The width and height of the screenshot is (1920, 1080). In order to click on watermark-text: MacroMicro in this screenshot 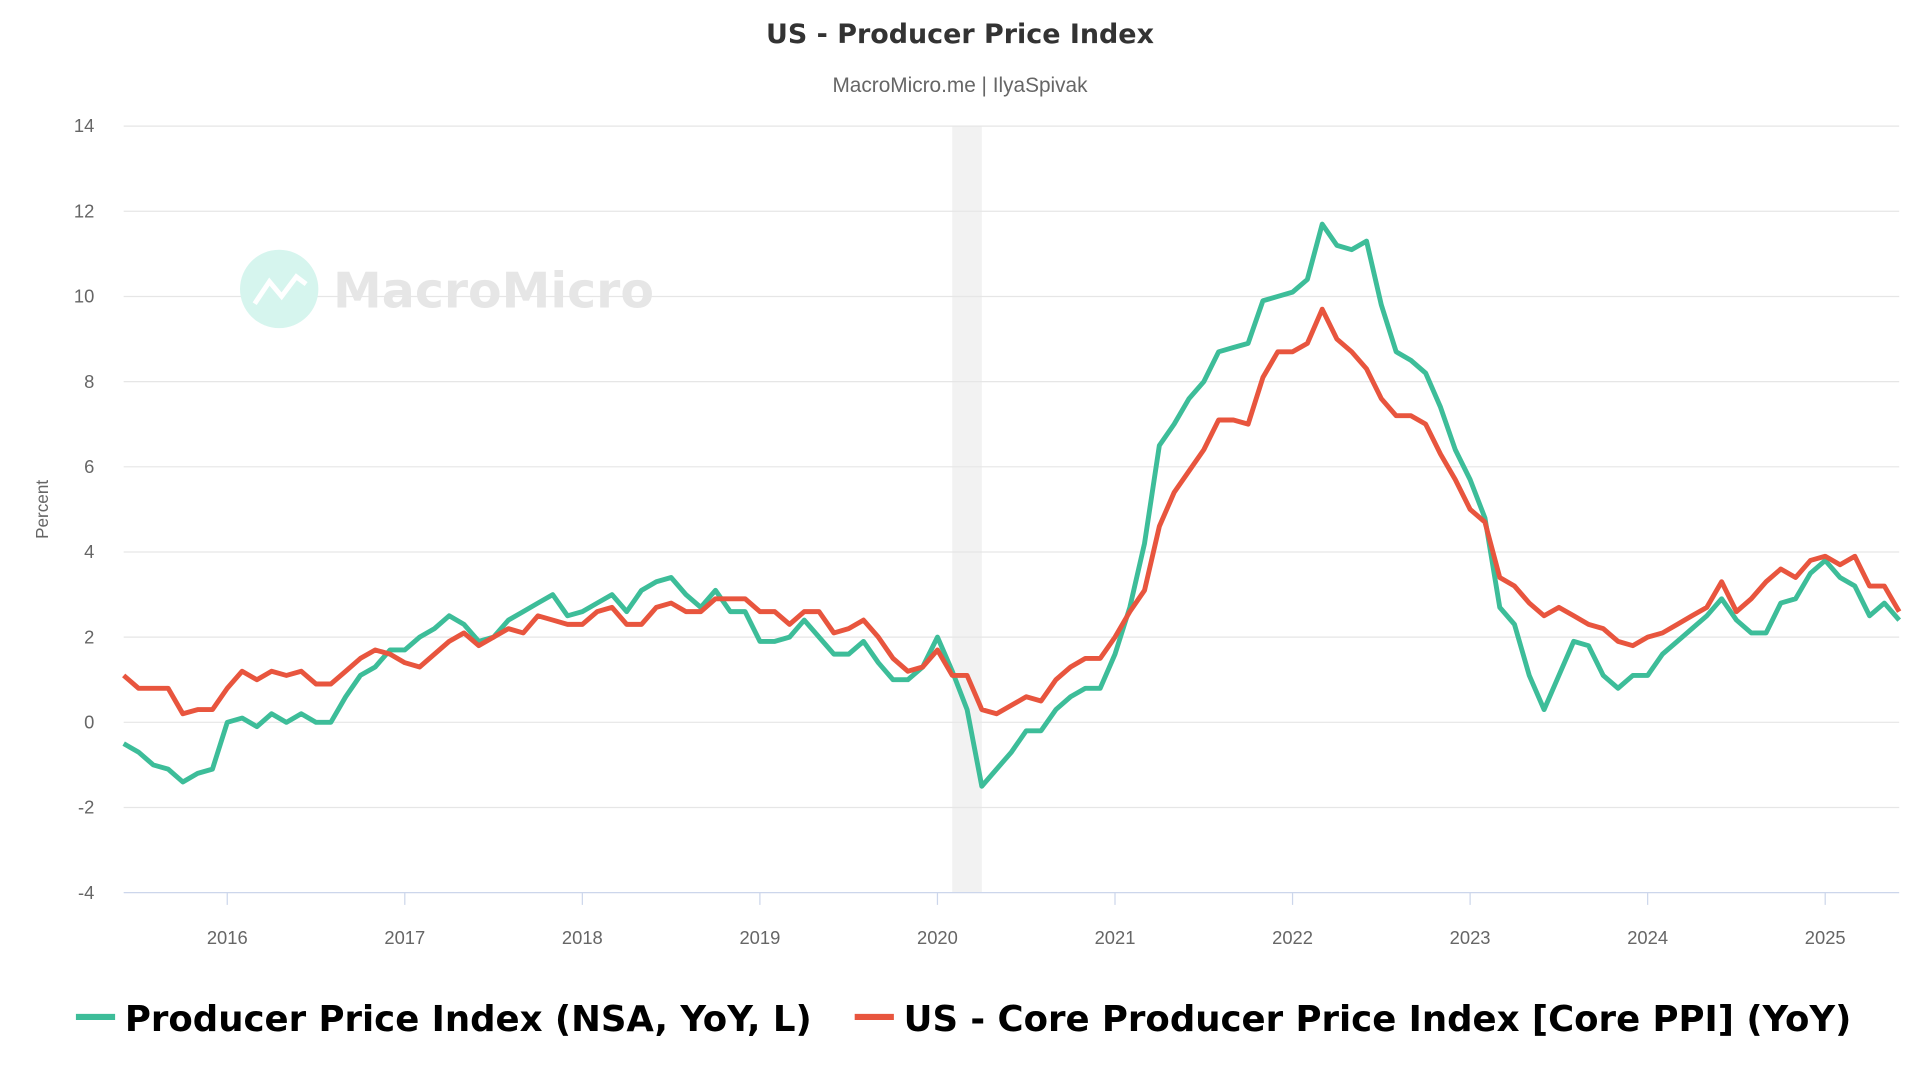, I will do `click(493, 290)`.